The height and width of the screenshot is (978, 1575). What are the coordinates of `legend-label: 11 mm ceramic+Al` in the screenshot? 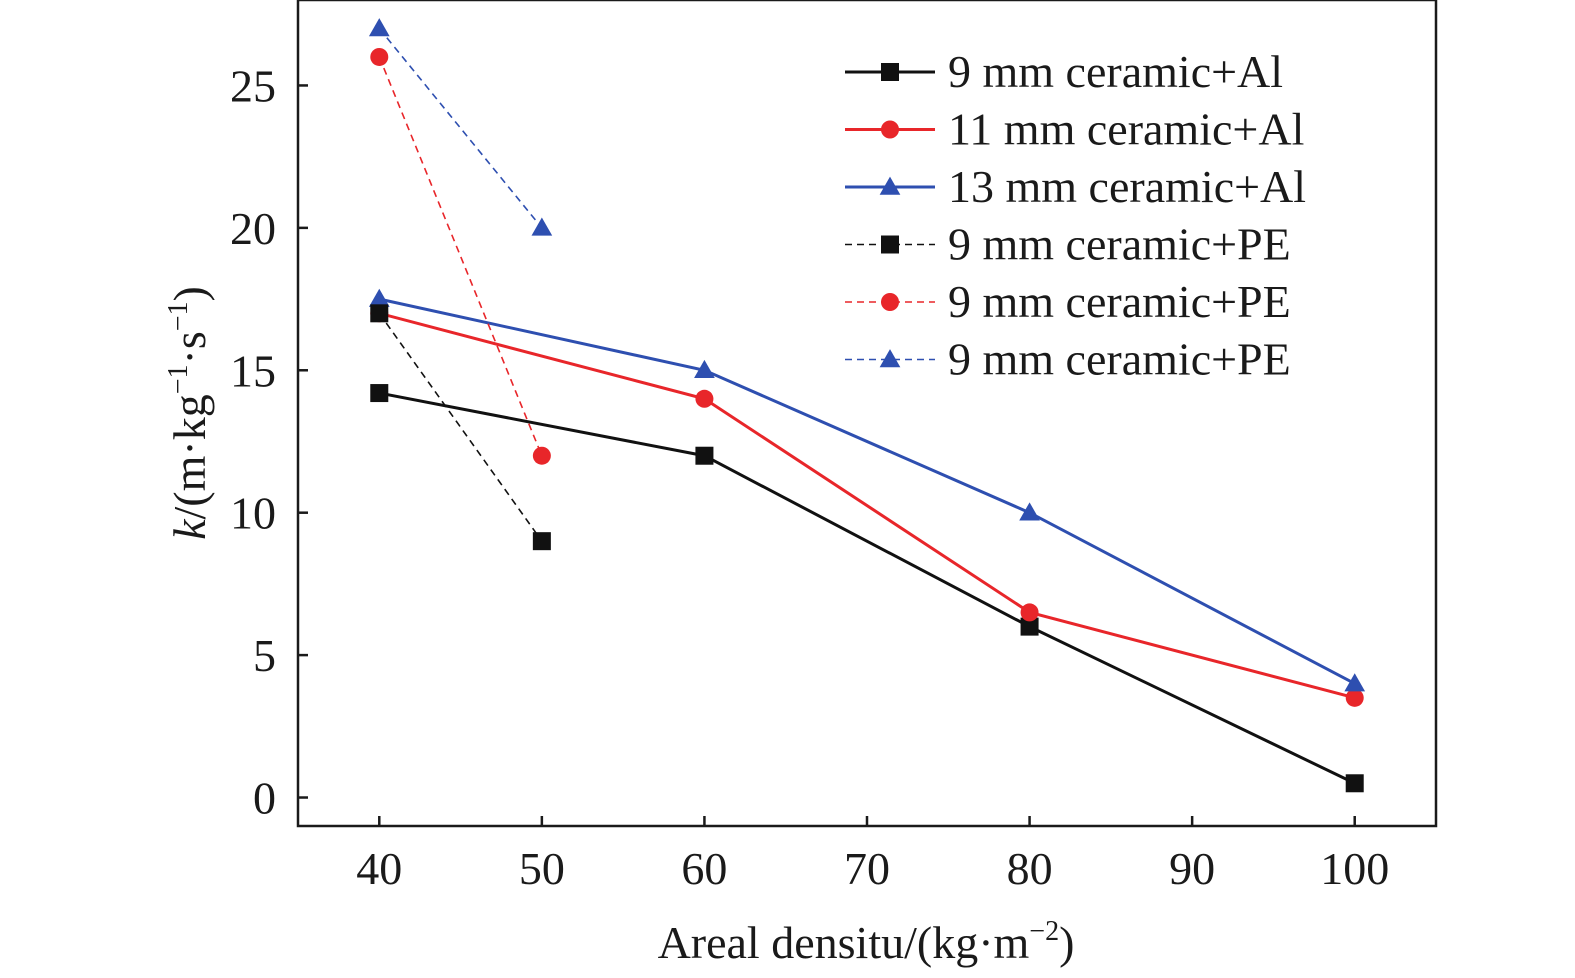 It's located at (1126, 129).